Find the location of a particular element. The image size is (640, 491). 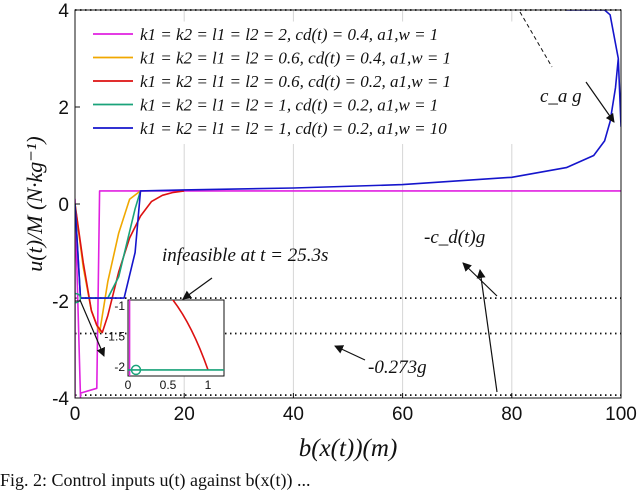

start-marker is located at coordinates (78, 298).